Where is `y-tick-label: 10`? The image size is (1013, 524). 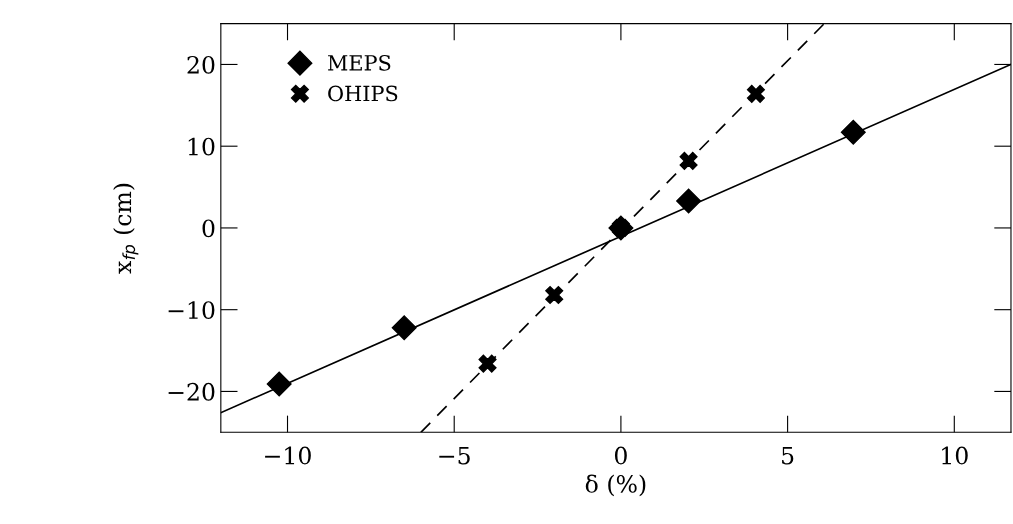 y-tick-label: 10 is located at coordinates (201, 146).